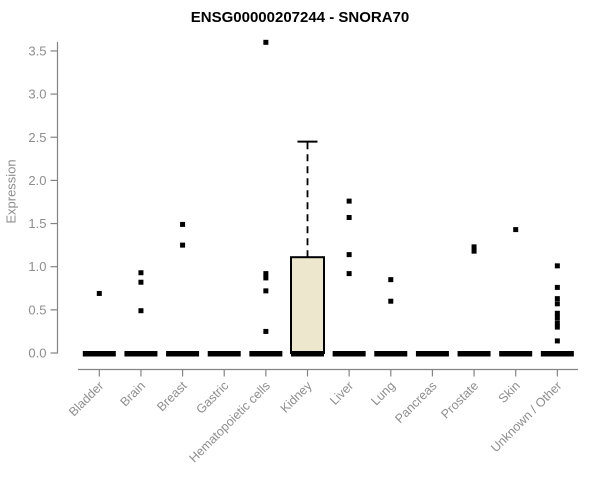 Image resolution: width=600 pixels, height=500 pixels. I want to click on x-category-label: Bladder, so click(86, 399).